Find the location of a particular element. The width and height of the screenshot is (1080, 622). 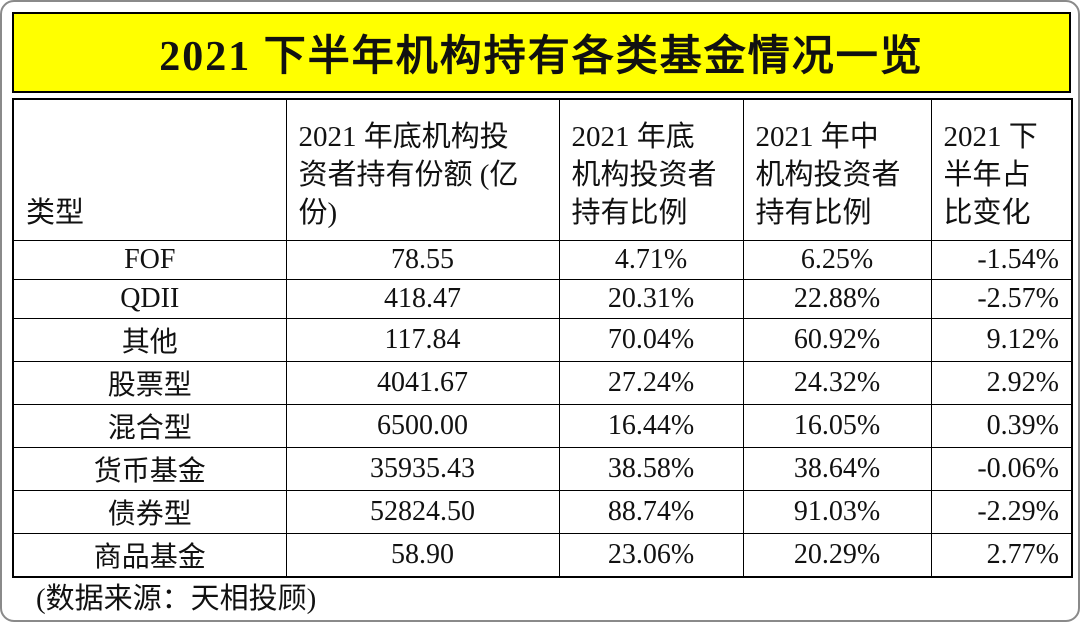

cell-fund-type: FOF is located at coordinates (149, 259).